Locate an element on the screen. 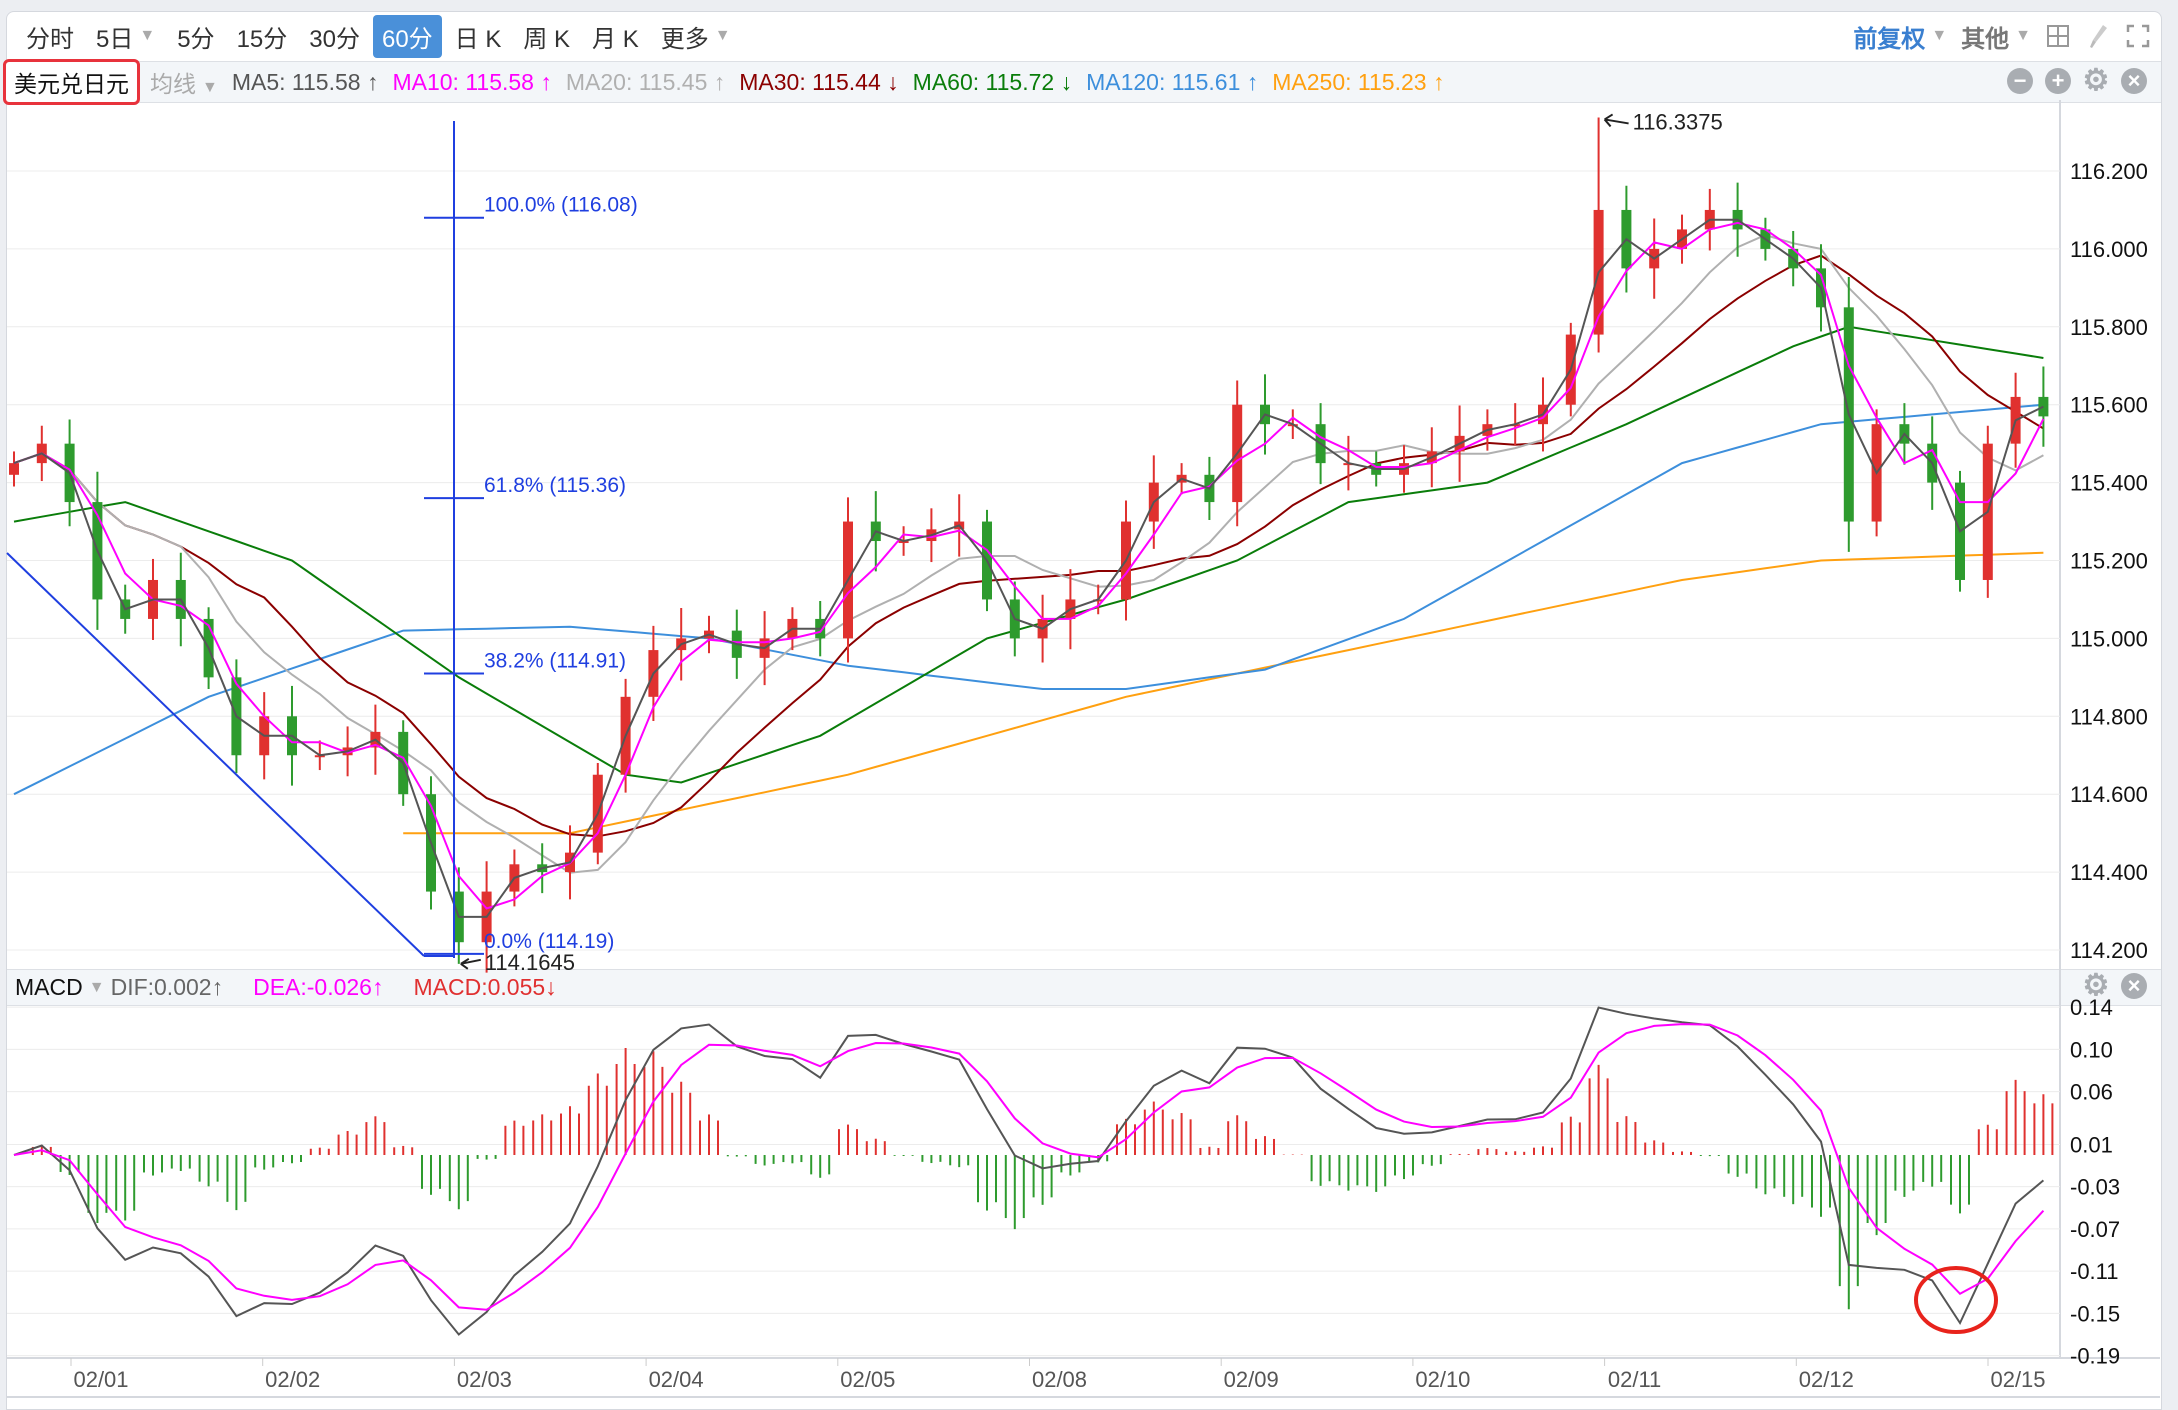 This screenshot has height=1410, width=2178. fib-level-label: 0.0% (114.19) is located at coordinates (549, 941).